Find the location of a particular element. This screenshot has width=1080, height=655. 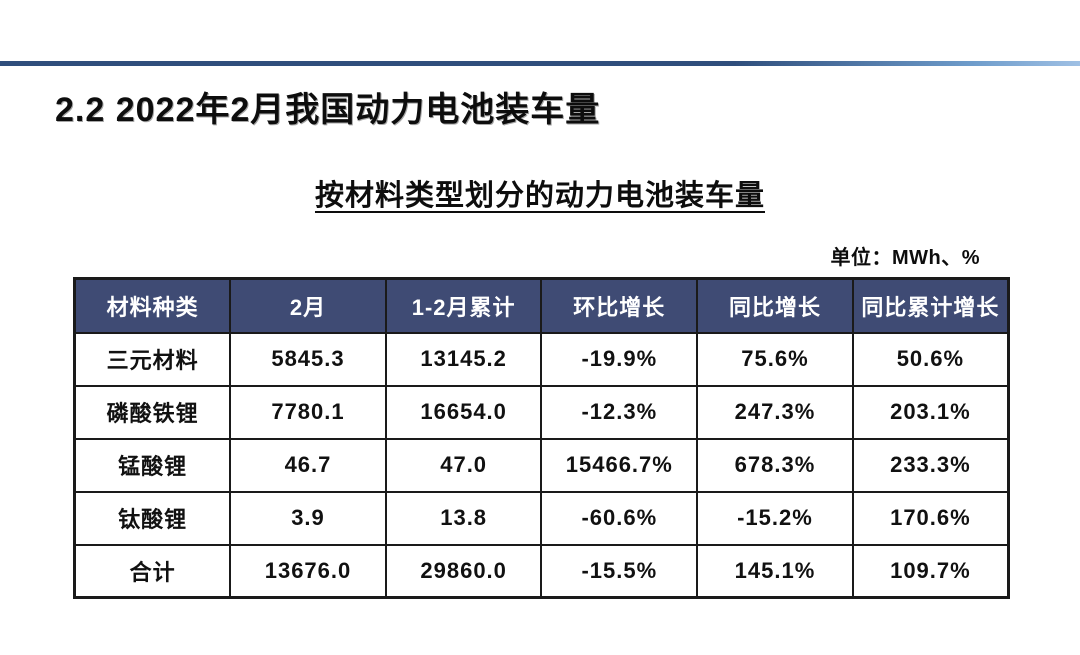

table-head: 材料种类 2月 1-2月累计 环比增长 同比增长 同比累计增长 is located at coordinates (541, 305).